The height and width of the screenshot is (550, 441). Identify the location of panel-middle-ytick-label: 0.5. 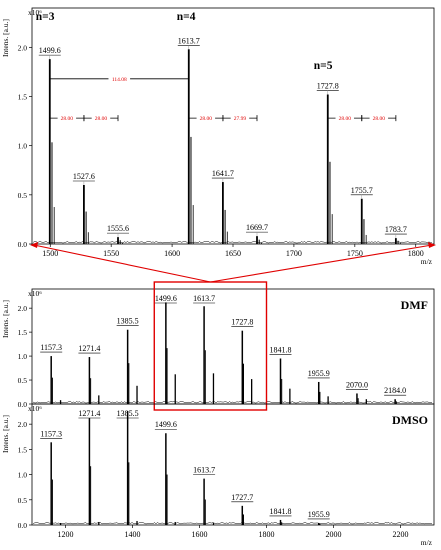
(23, 380).